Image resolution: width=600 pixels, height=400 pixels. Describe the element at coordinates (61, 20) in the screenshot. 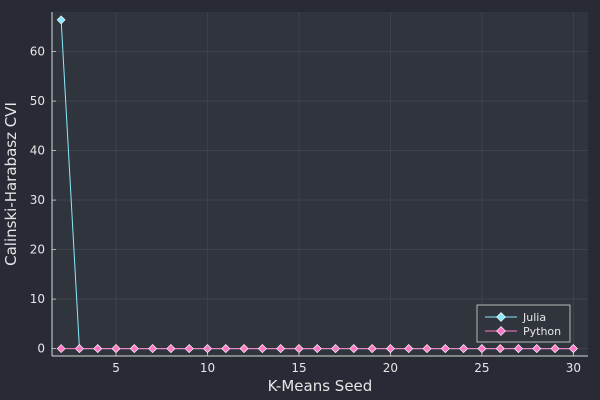

I see `data-point-julia` at that location.